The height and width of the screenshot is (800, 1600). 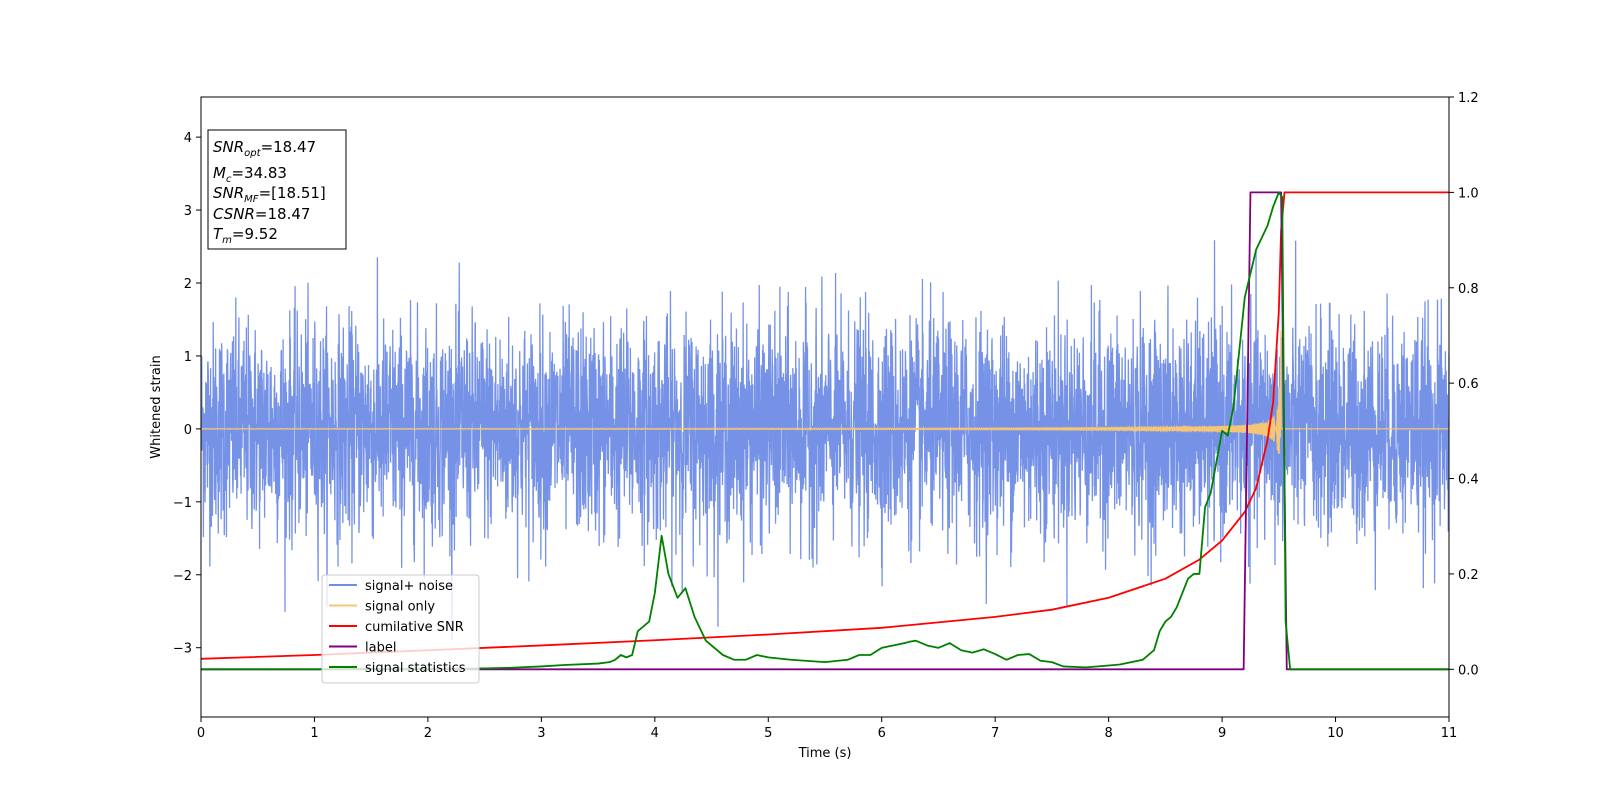 What do you see at coordinates (1108, 733) in the screenshot?
I see `x-tick-label: 8` at bounding box center [1108, 733].